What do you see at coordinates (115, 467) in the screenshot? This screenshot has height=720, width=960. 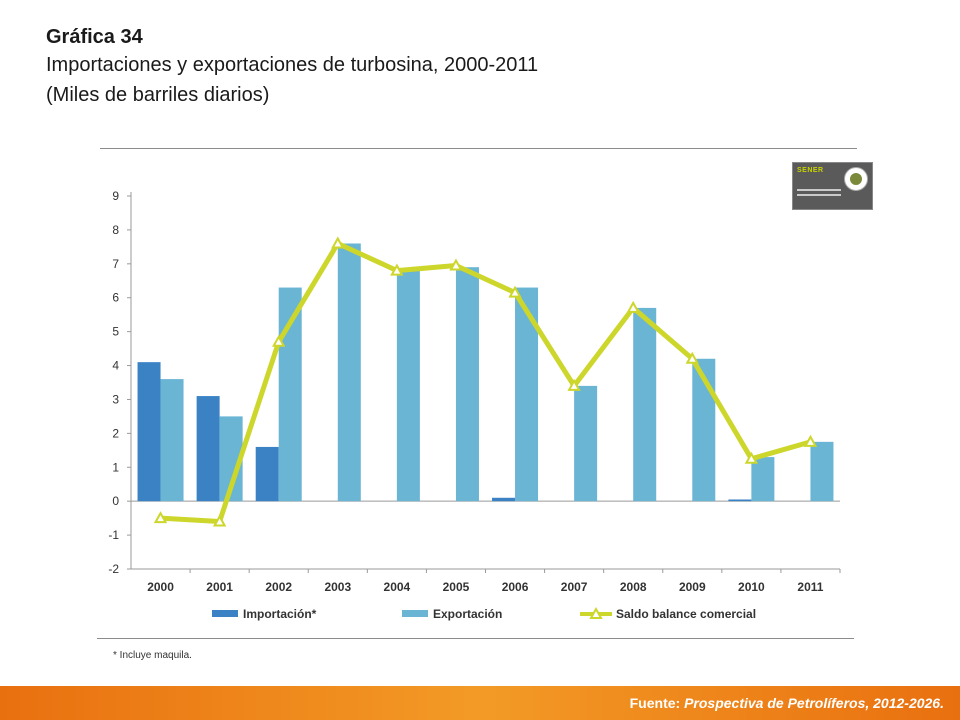 I see `y-tick-label: 1` at bounding box center [115, 467].